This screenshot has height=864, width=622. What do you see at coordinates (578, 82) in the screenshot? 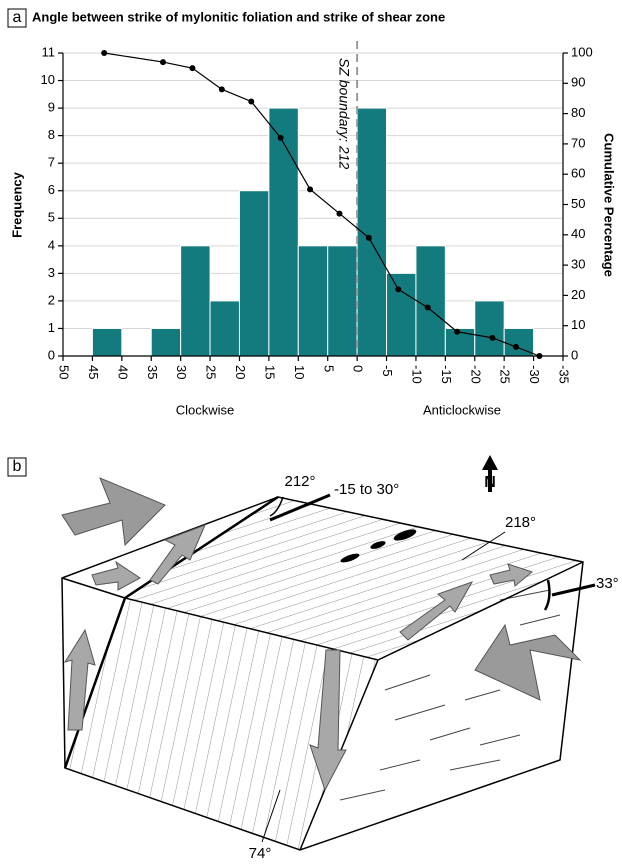
I see `y2-tick-label: 90` at bounding box center [578, 82].